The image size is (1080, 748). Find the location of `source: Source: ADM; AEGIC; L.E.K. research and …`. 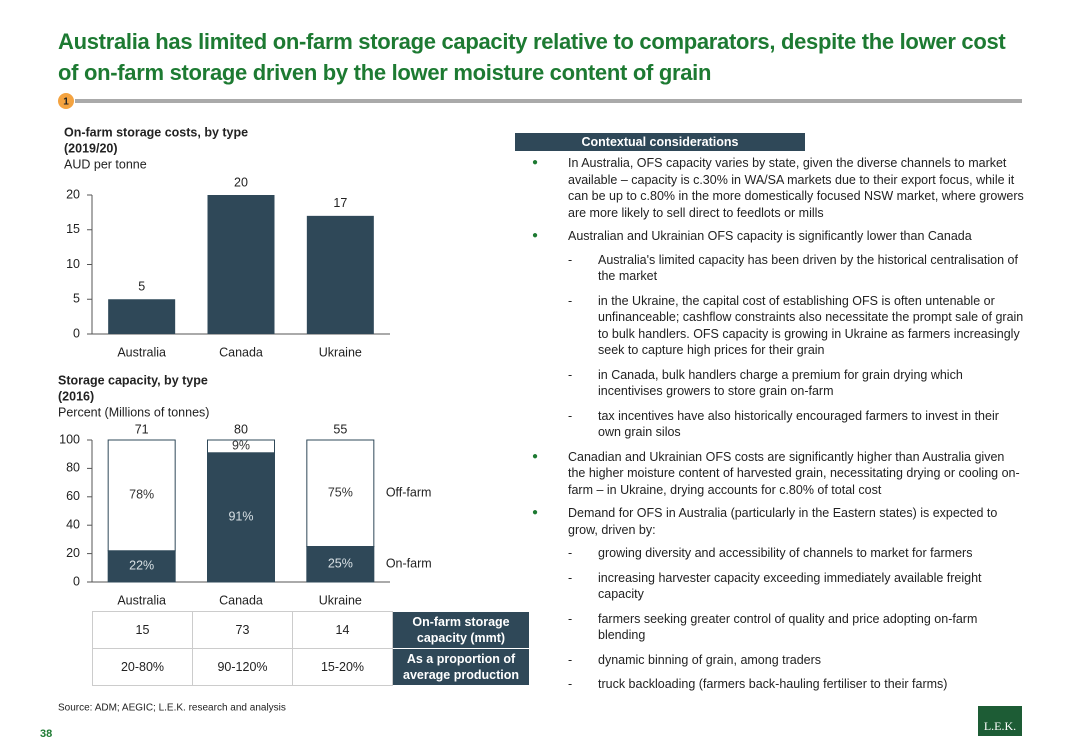

source: Source: ADM; AEGIC; L.E.K. research and … is located at coordinates (172, 708).